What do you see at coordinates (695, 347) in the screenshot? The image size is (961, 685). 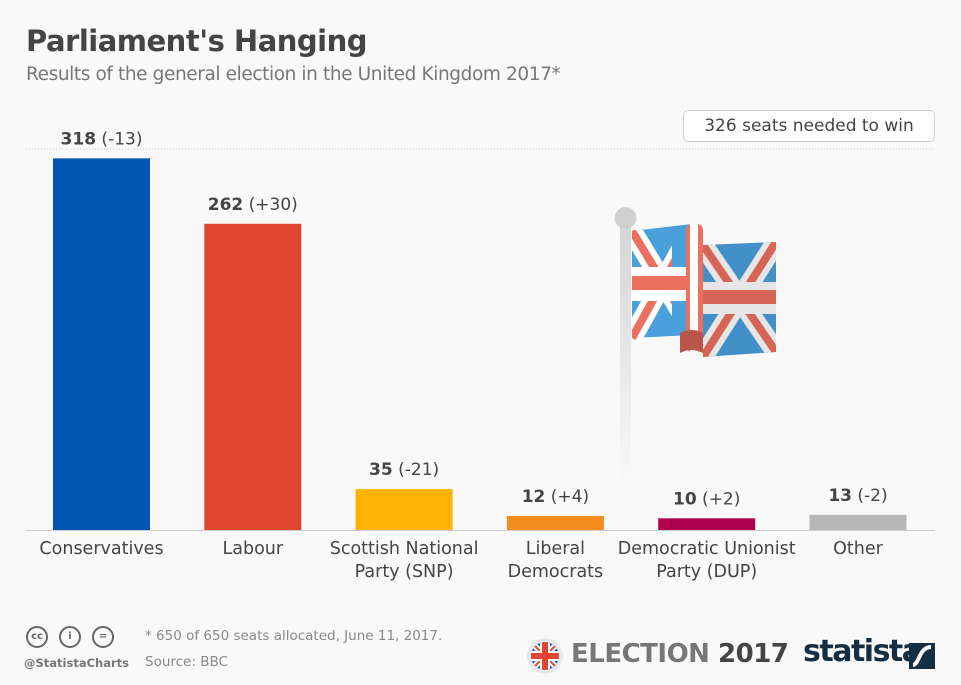 I see `union-jack-flag-illustration` at bounding box center [695, 347].